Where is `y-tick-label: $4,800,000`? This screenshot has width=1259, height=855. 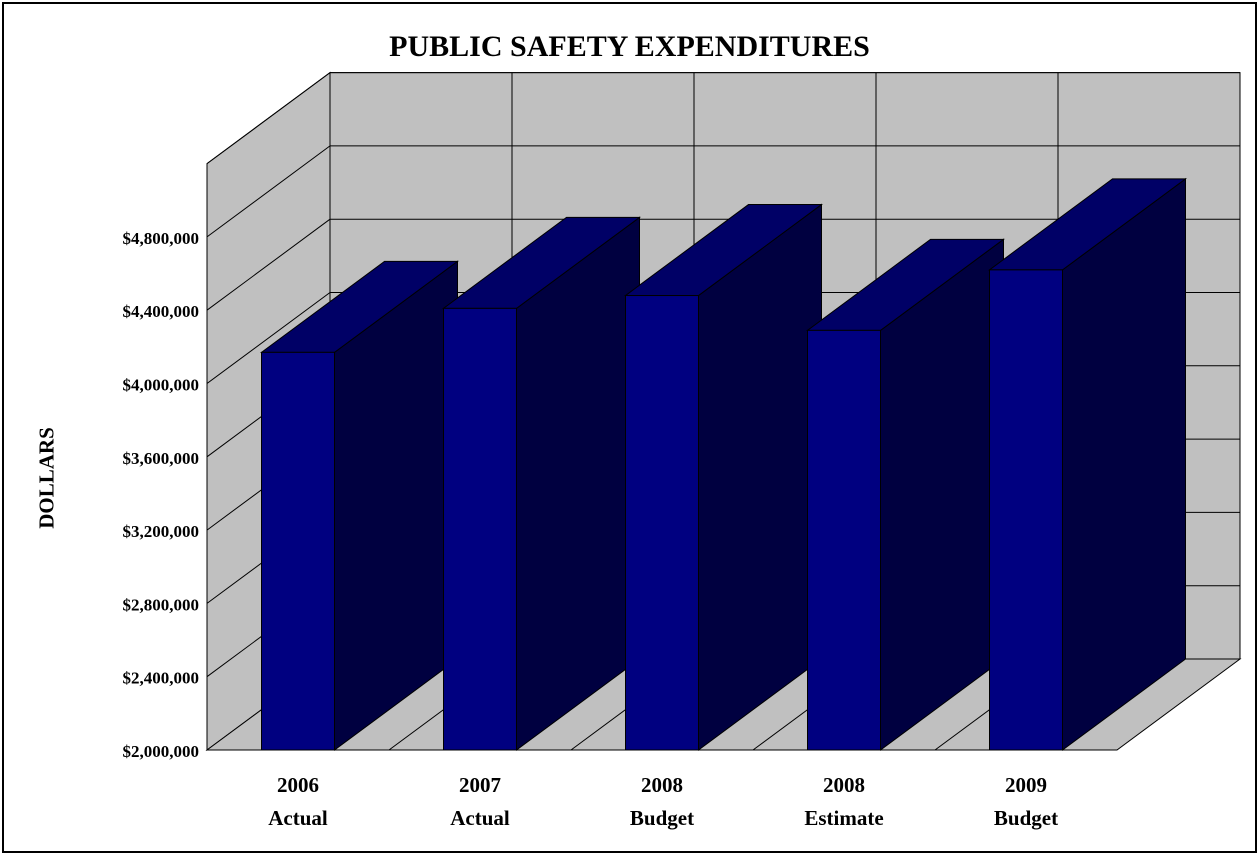 y-tick-label: $4,800,000 is located at coordinates (161, 238).